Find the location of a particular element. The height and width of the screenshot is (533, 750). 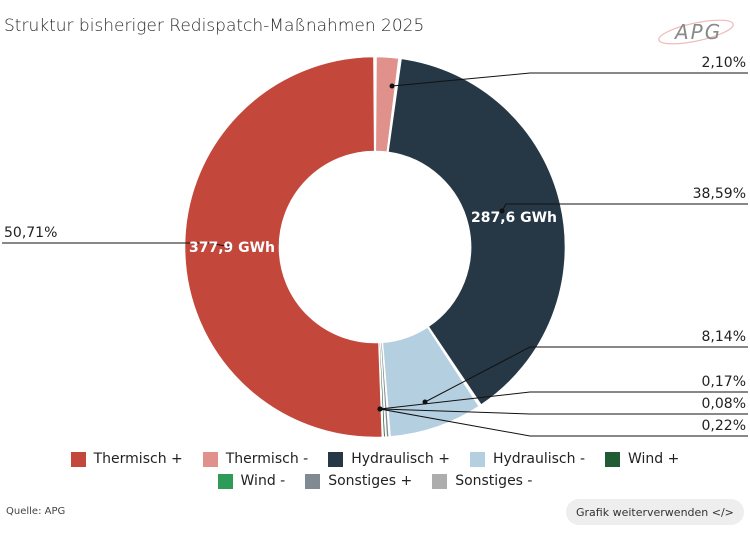

legend-label: Thermisch - is located at coordinates (267, 459).